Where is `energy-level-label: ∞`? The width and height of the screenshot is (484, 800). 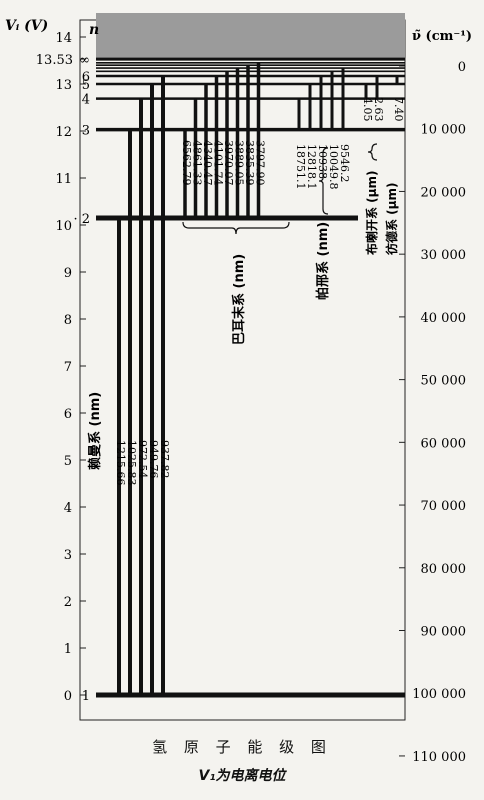 energy-level-label: ∞ is located at coordinates (84, 60).